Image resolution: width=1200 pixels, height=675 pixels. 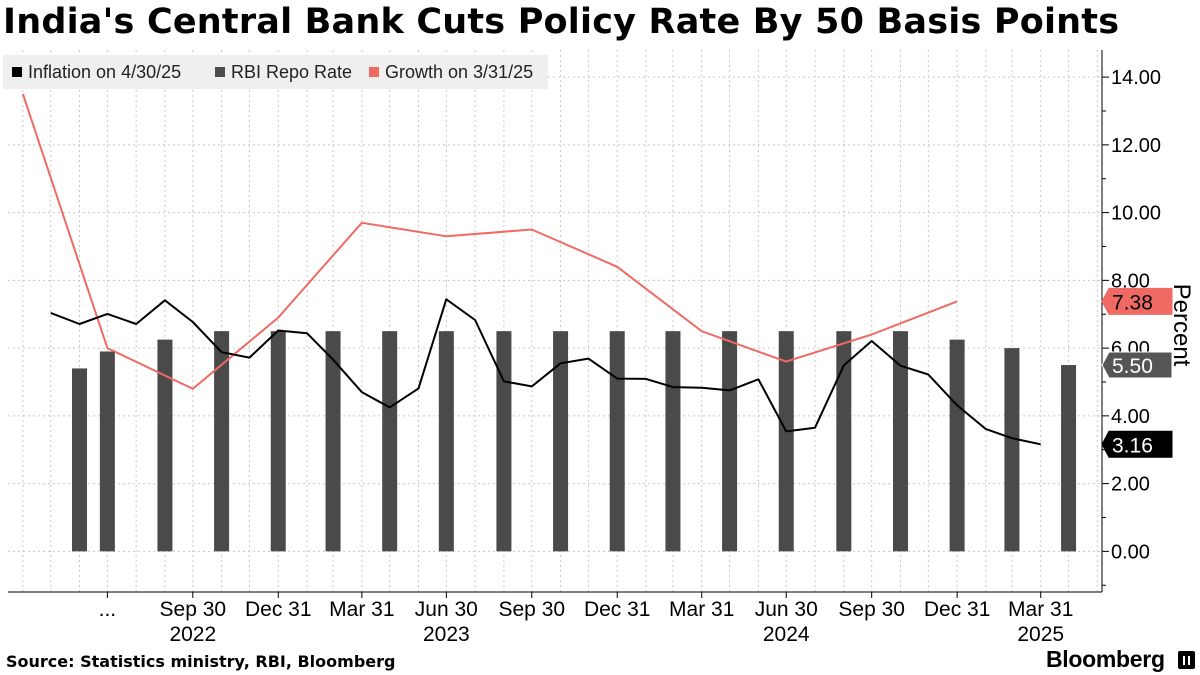 I want to click on x-year-label: 2025, so click(x=1040, y=634).